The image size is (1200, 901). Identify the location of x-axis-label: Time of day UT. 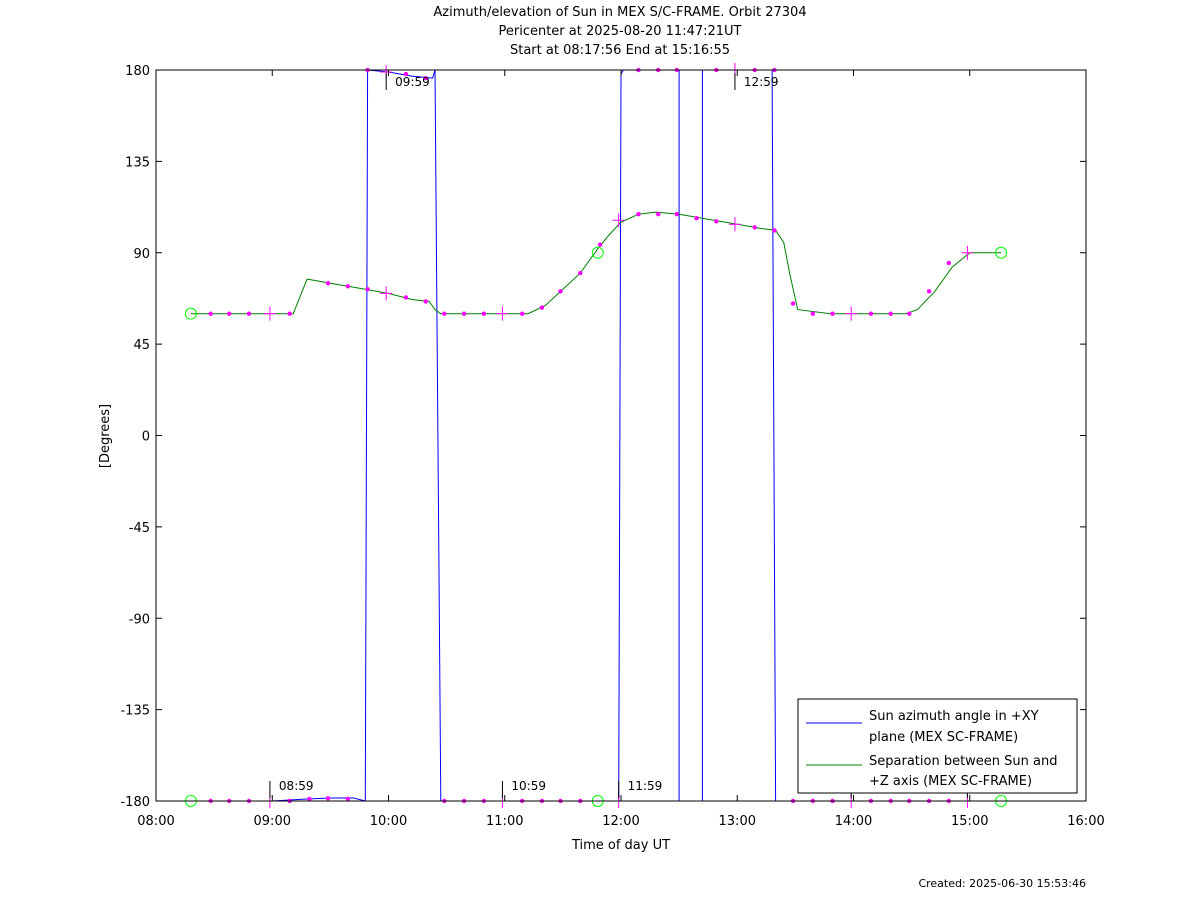
(620, 845).